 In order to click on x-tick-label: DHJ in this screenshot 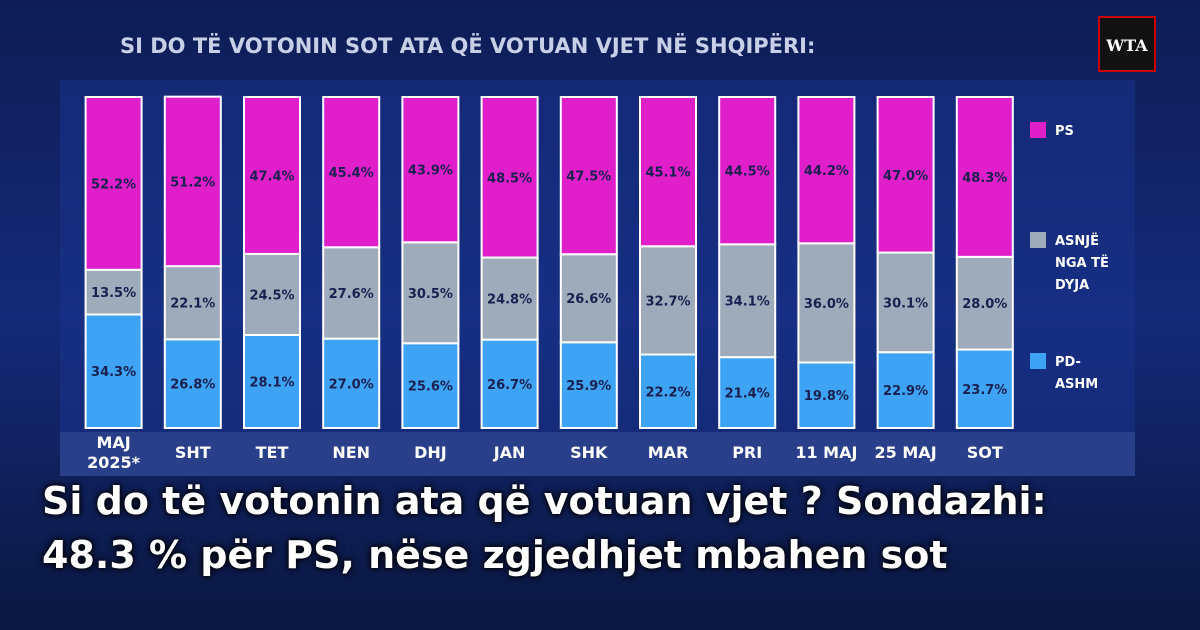, I will do `click(430, 452)`.